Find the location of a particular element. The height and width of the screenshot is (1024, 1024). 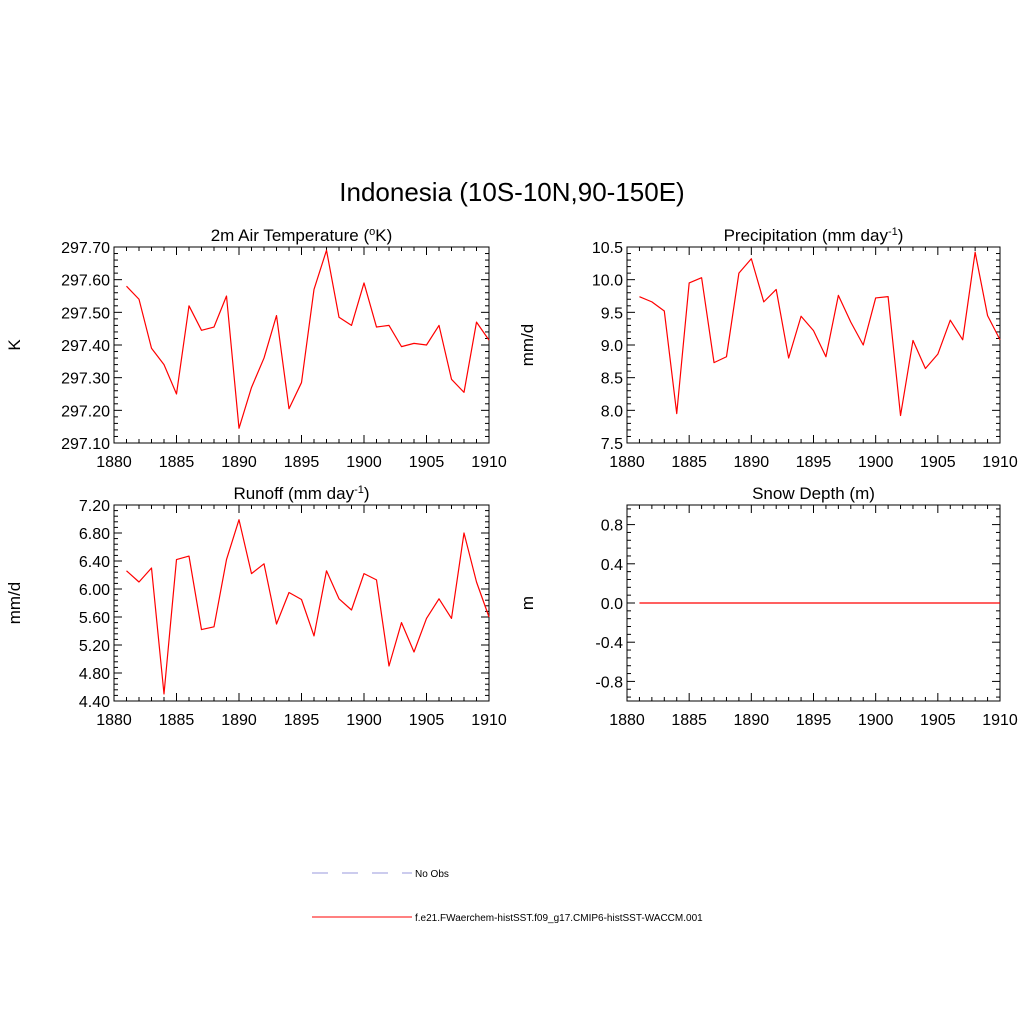

y-tick-label: -0.8 is located at coordinates (609, 682).